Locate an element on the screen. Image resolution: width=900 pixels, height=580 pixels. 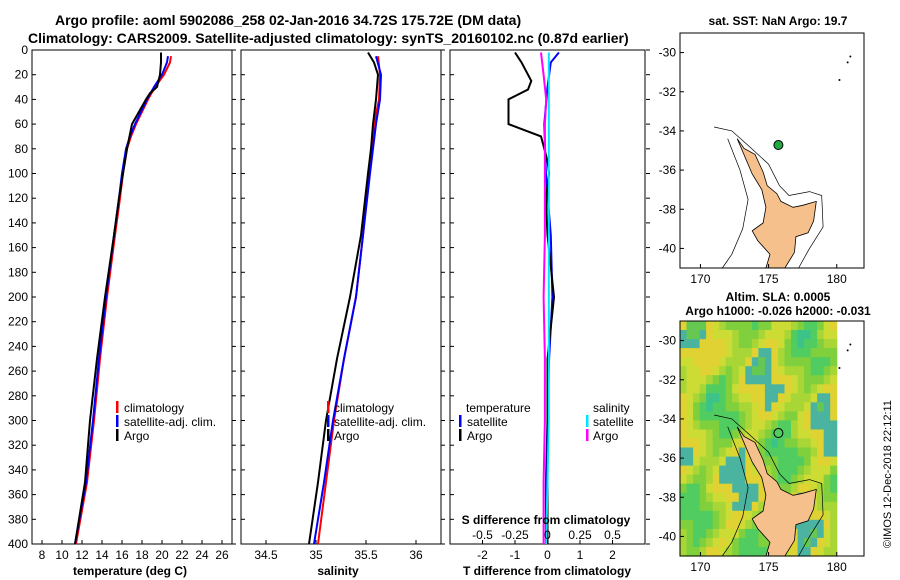
sst-map-title: sat. SST: NaN Argo: 19.7 is located at coordinates (778, 21).